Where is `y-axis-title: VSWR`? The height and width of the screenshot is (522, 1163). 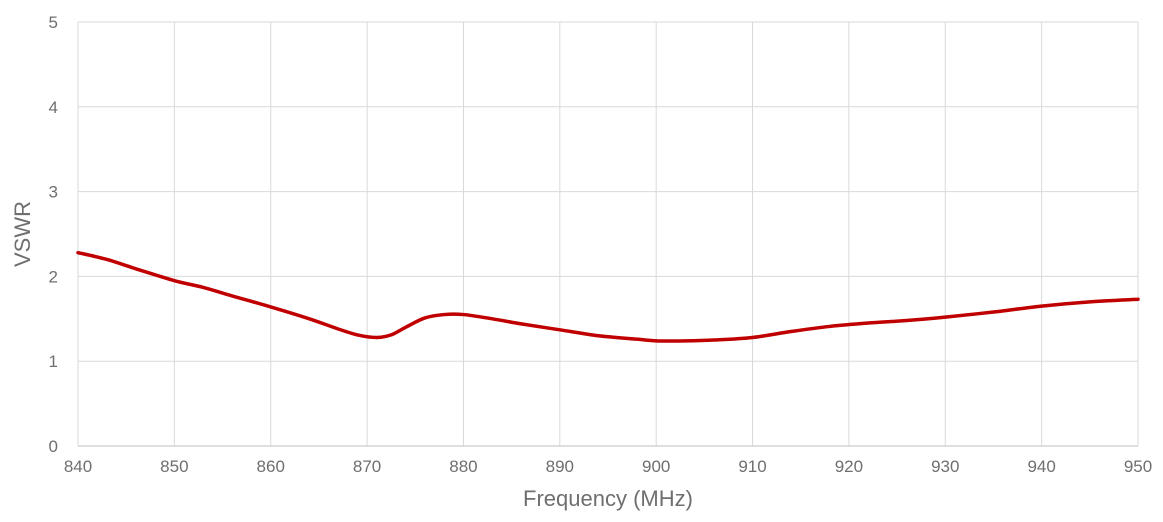
y-axis-title: VSWR is located at coordinates (22, 234).